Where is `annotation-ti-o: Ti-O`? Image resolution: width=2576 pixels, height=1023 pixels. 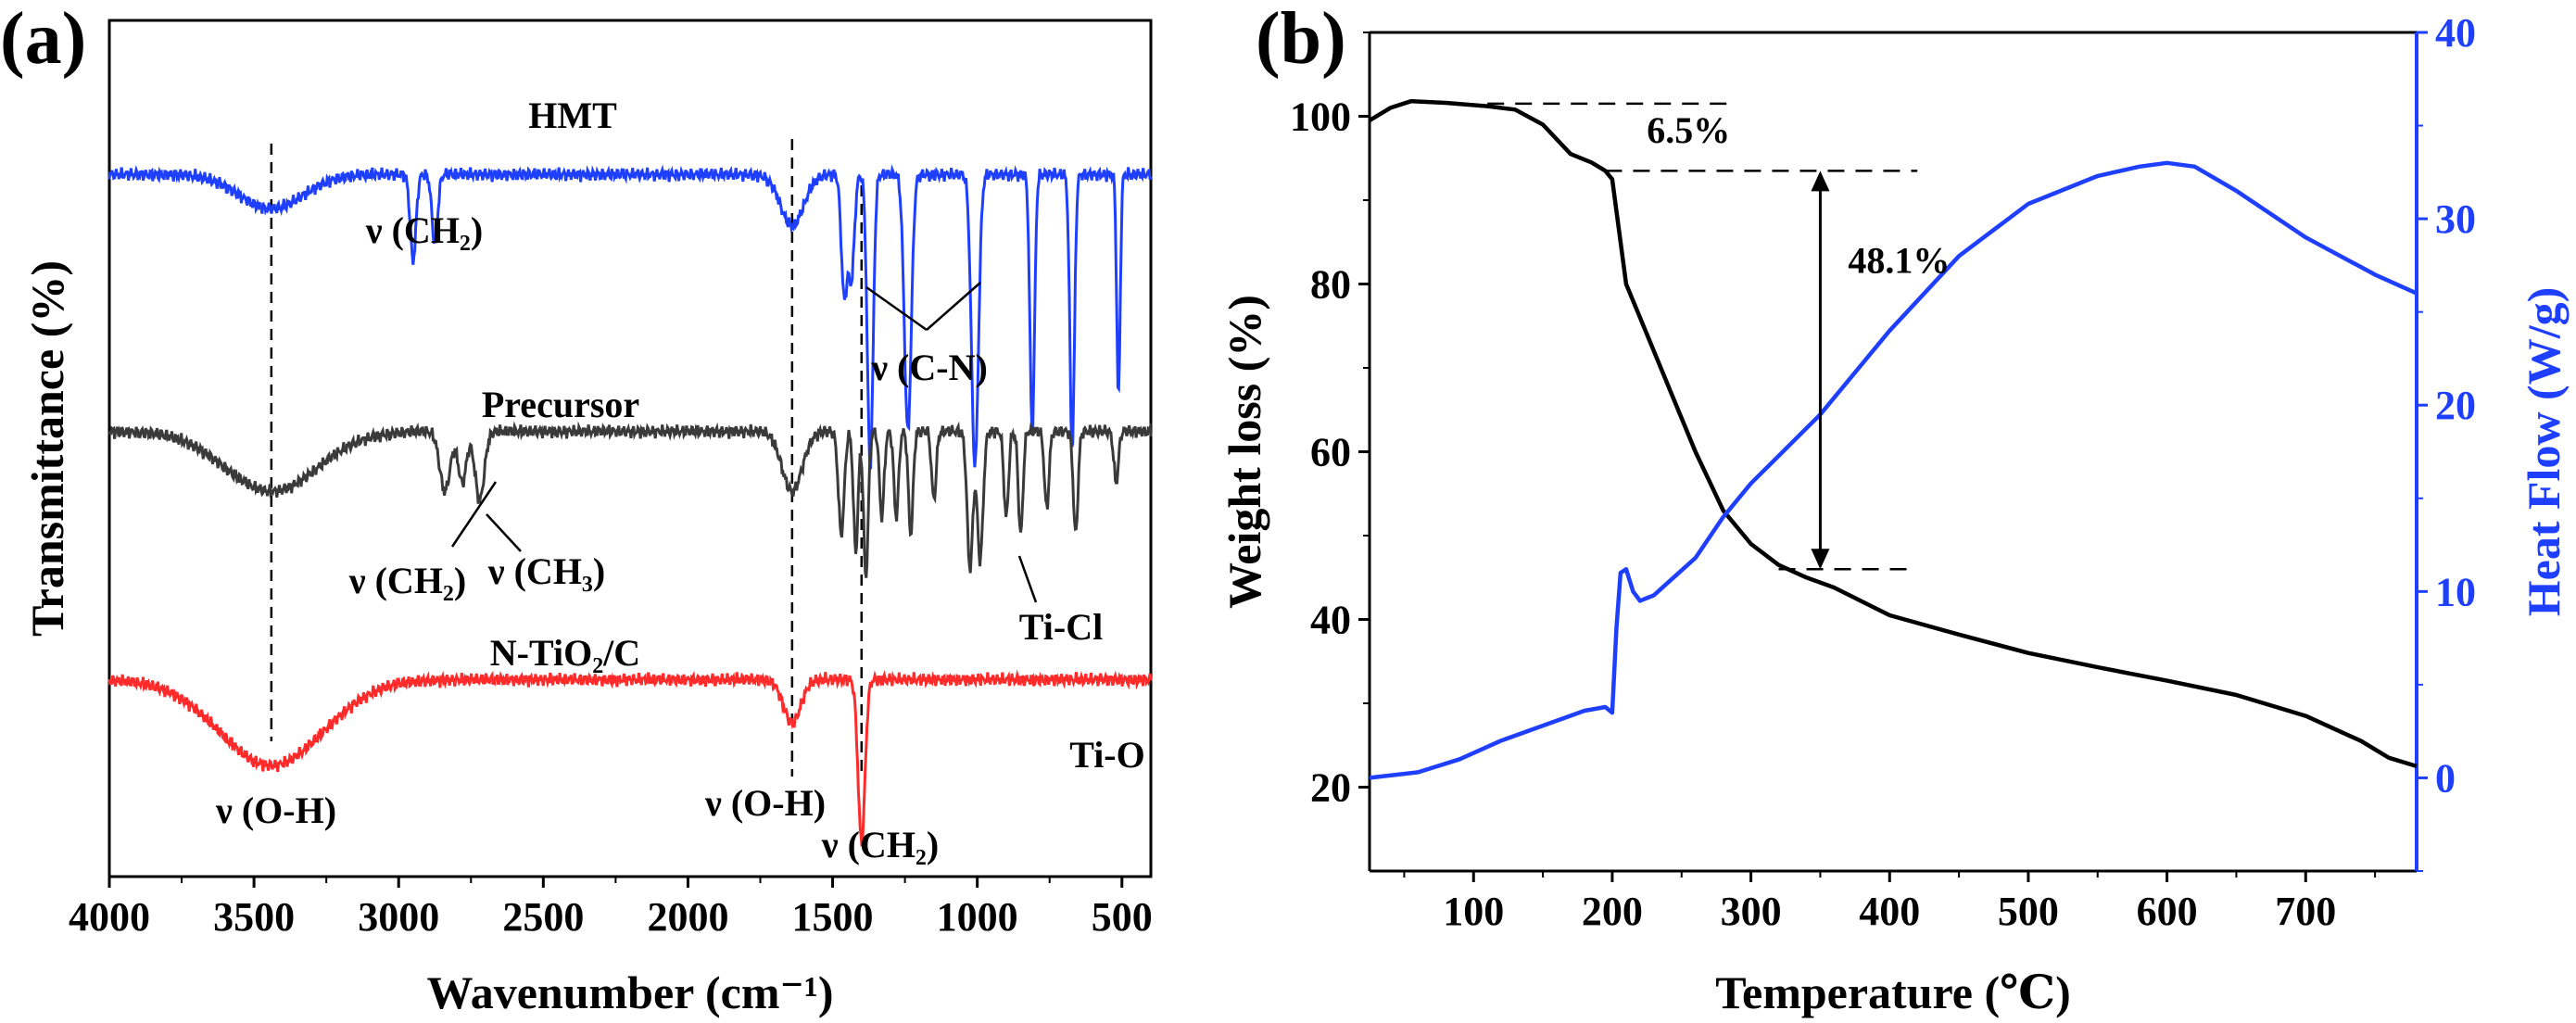 annotation-ti-o: Ti-O is located at coordinates (1107, 755).